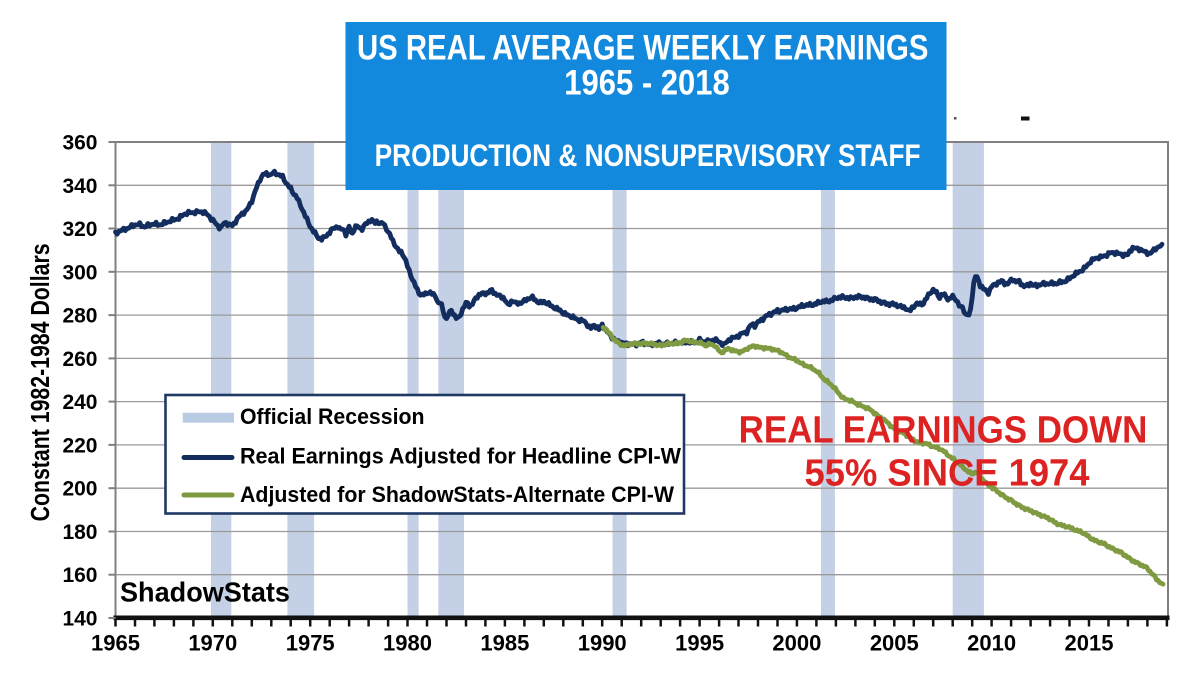  I want to click on svg-text: Official Recession, so click(332, 416).